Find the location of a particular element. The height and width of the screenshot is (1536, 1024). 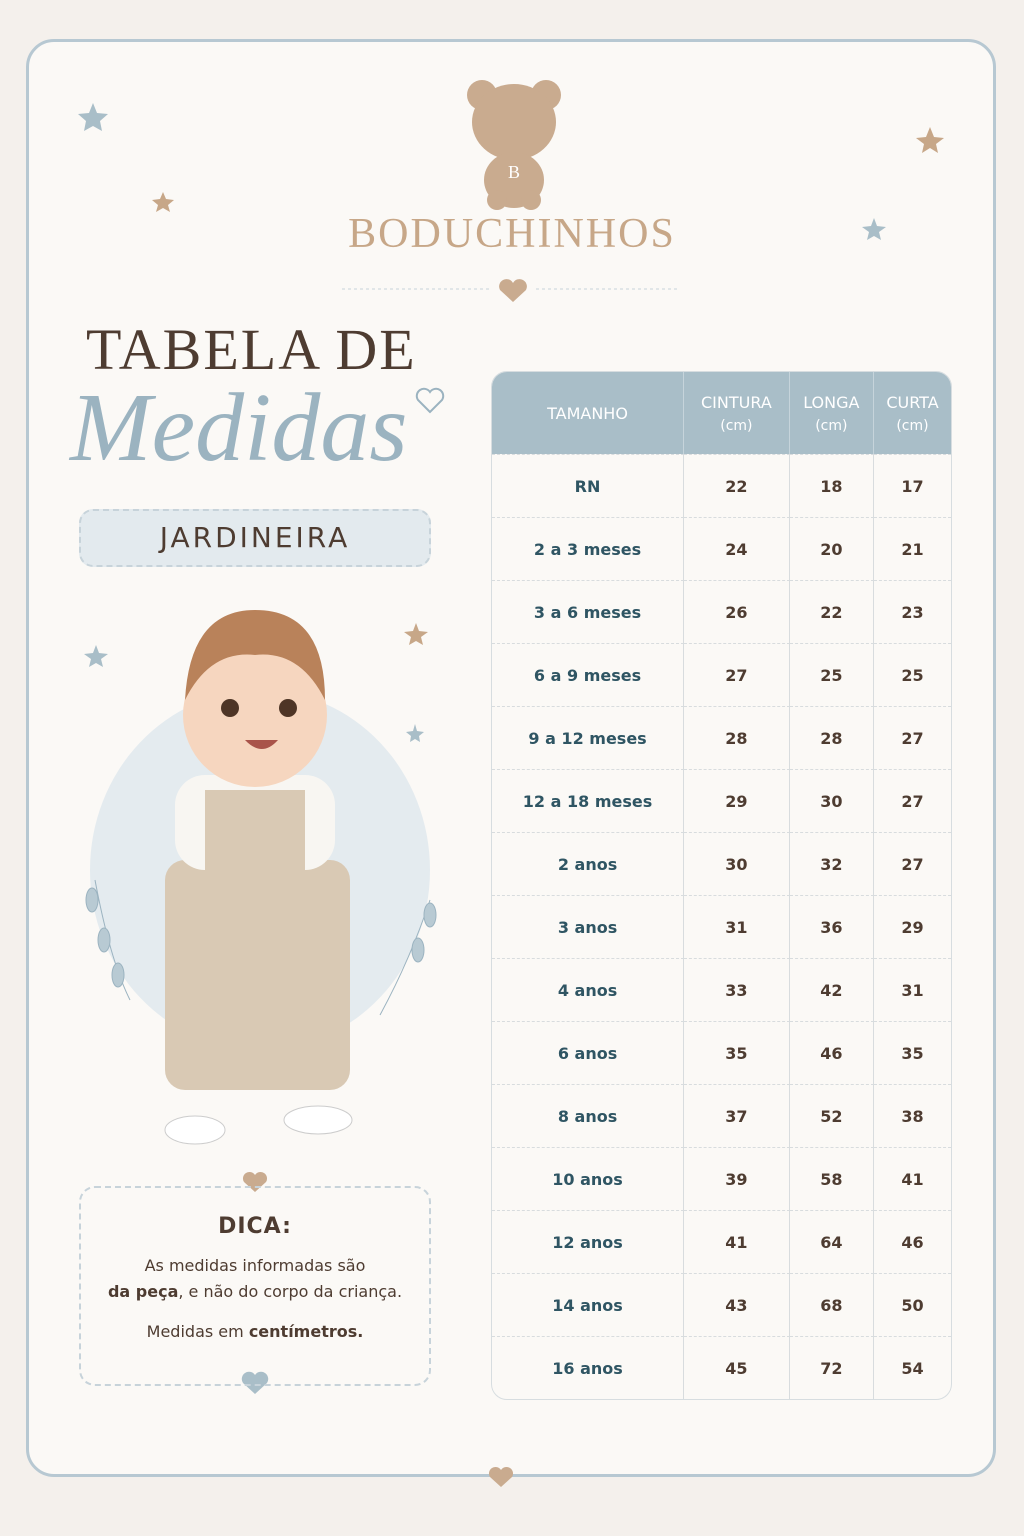

measure-cell: 54 is located at coordinates (912, 1367).